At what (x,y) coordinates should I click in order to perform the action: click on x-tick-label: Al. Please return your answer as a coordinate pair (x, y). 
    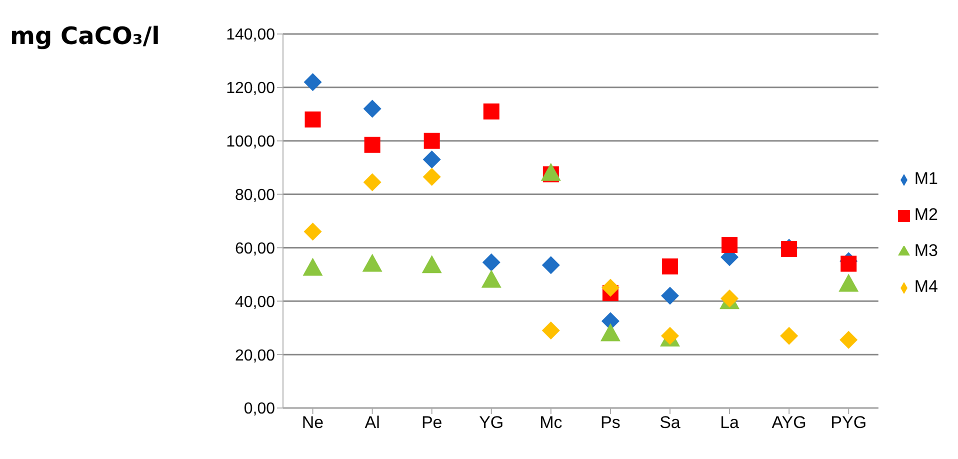
    Looking at the image, I should click on (372, 422).